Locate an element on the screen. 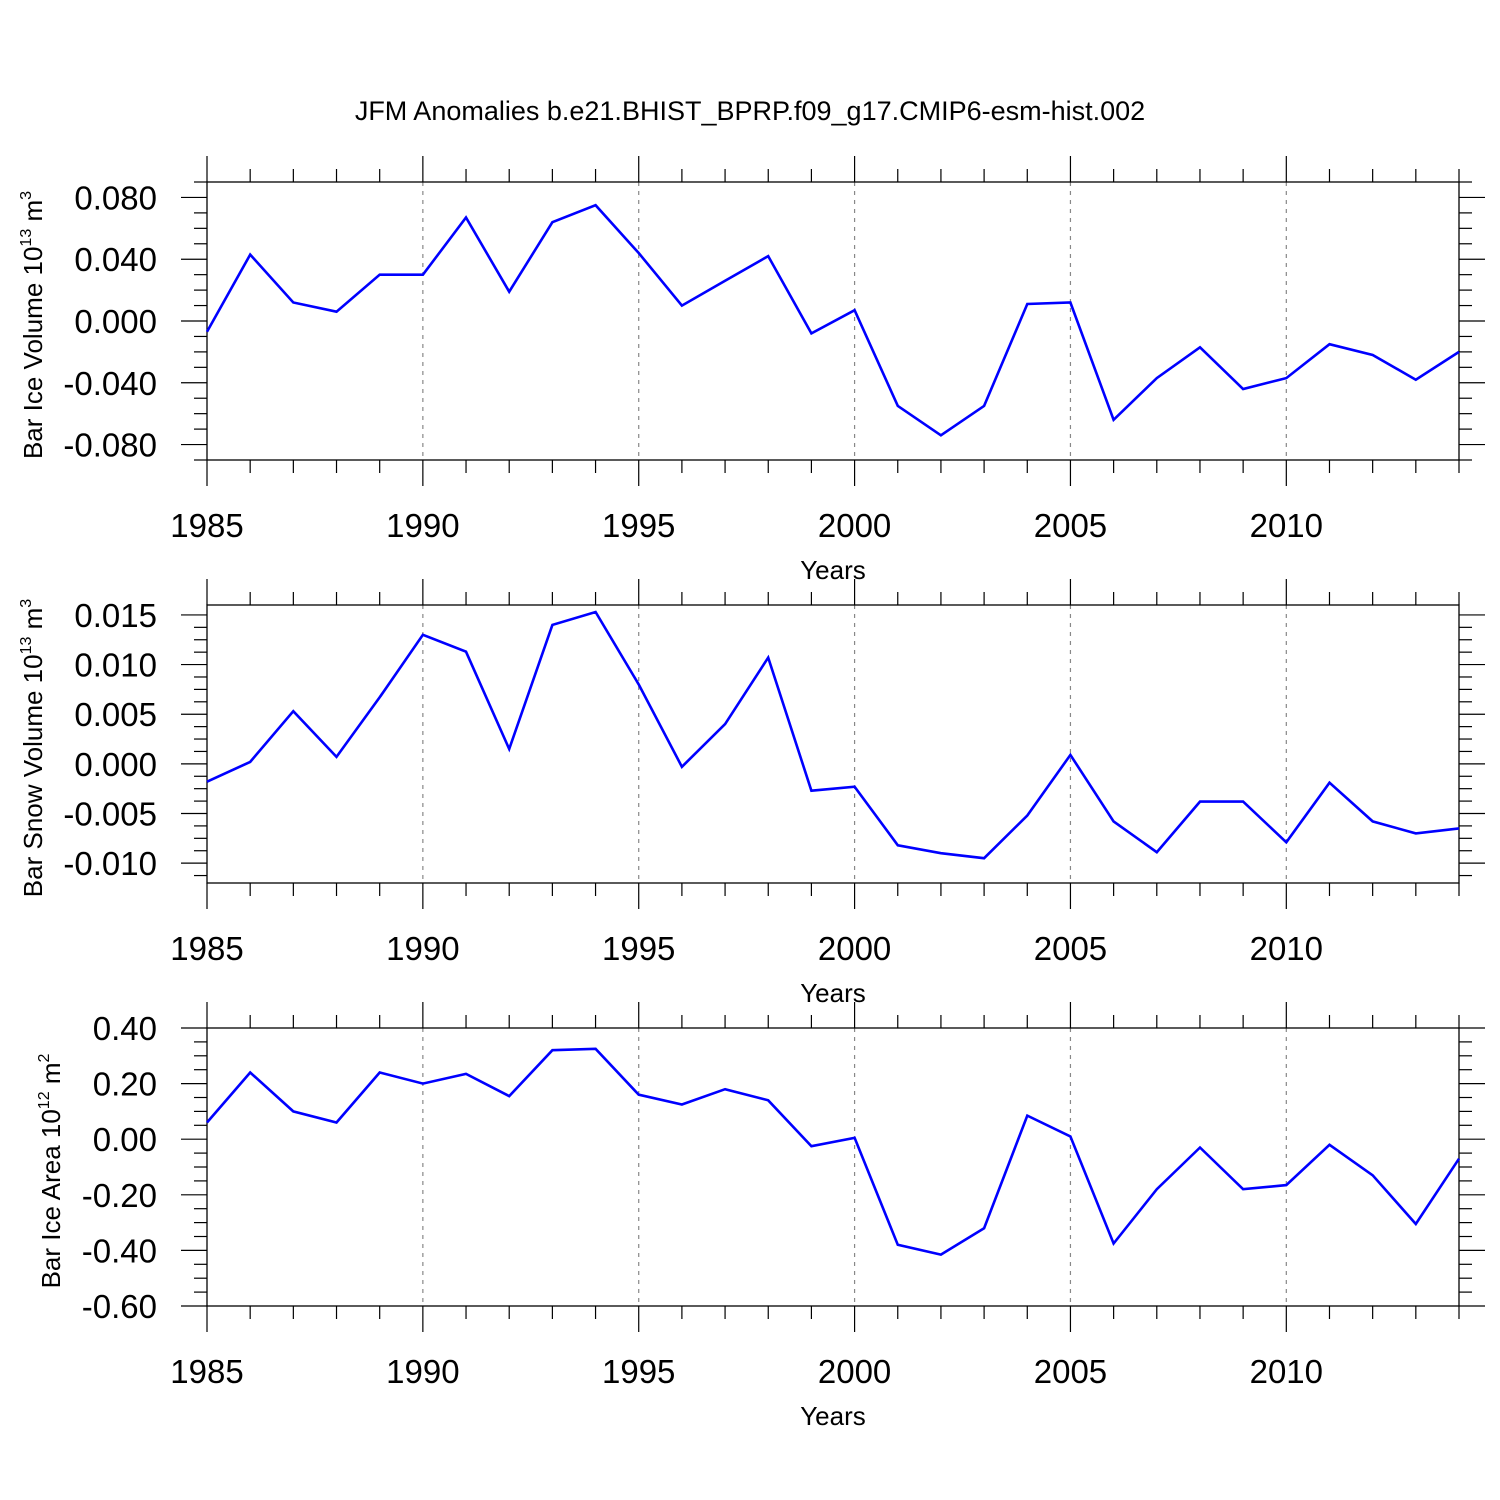 This screenshot has width=1500, height=1500. y-tick-label: -0.040 is located at coordinates (110, 383).